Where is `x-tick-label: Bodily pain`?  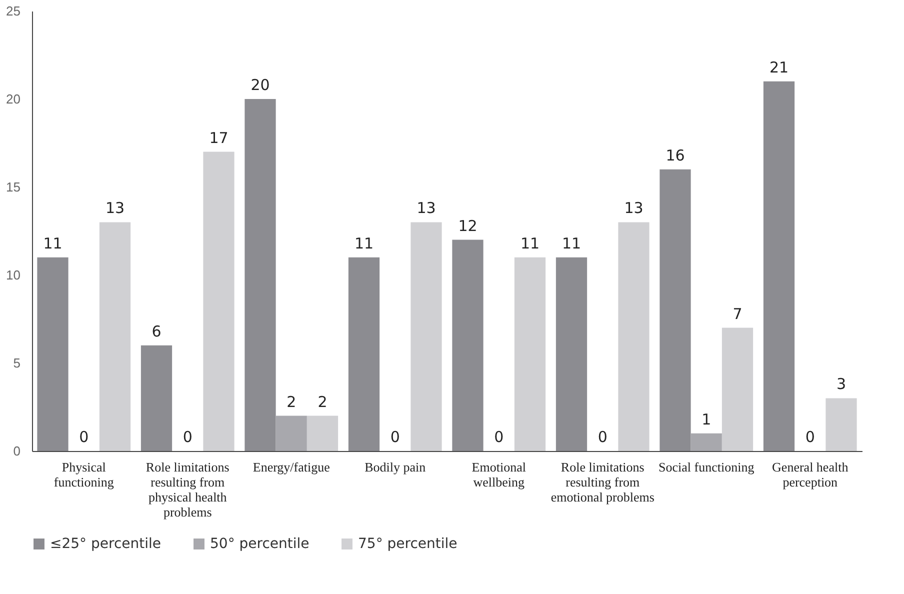
x-tick-label: Bodily pain is located at coordinates (395, 467).